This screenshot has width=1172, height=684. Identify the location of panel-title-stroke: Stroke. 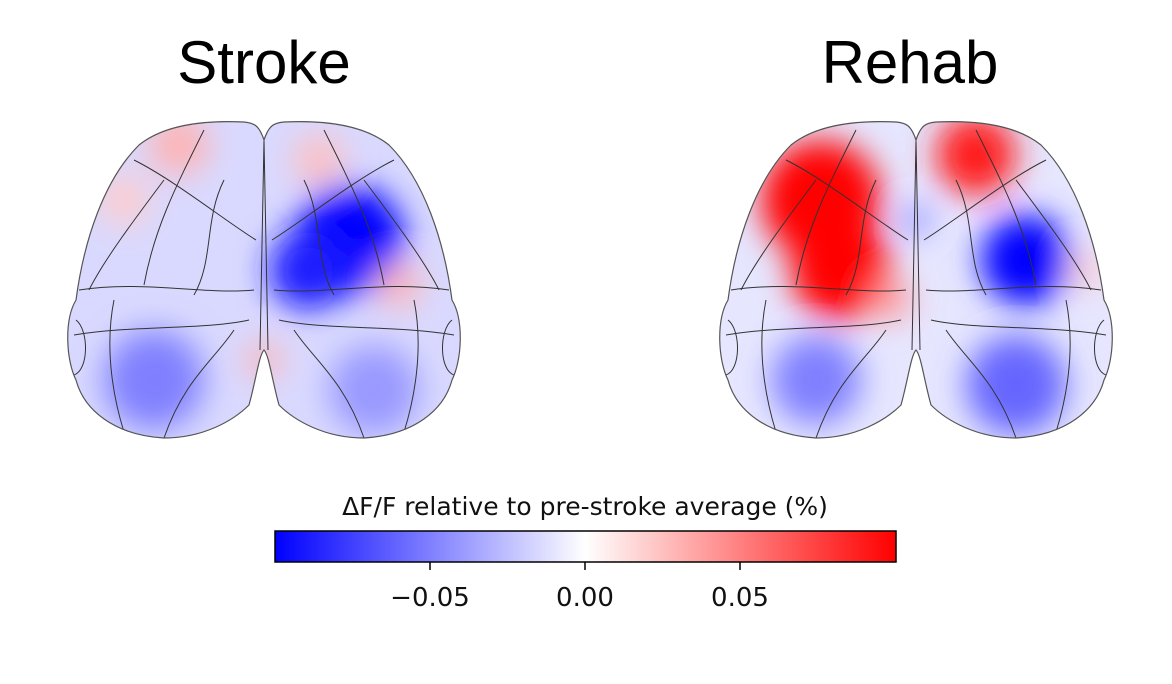
(264, 62).